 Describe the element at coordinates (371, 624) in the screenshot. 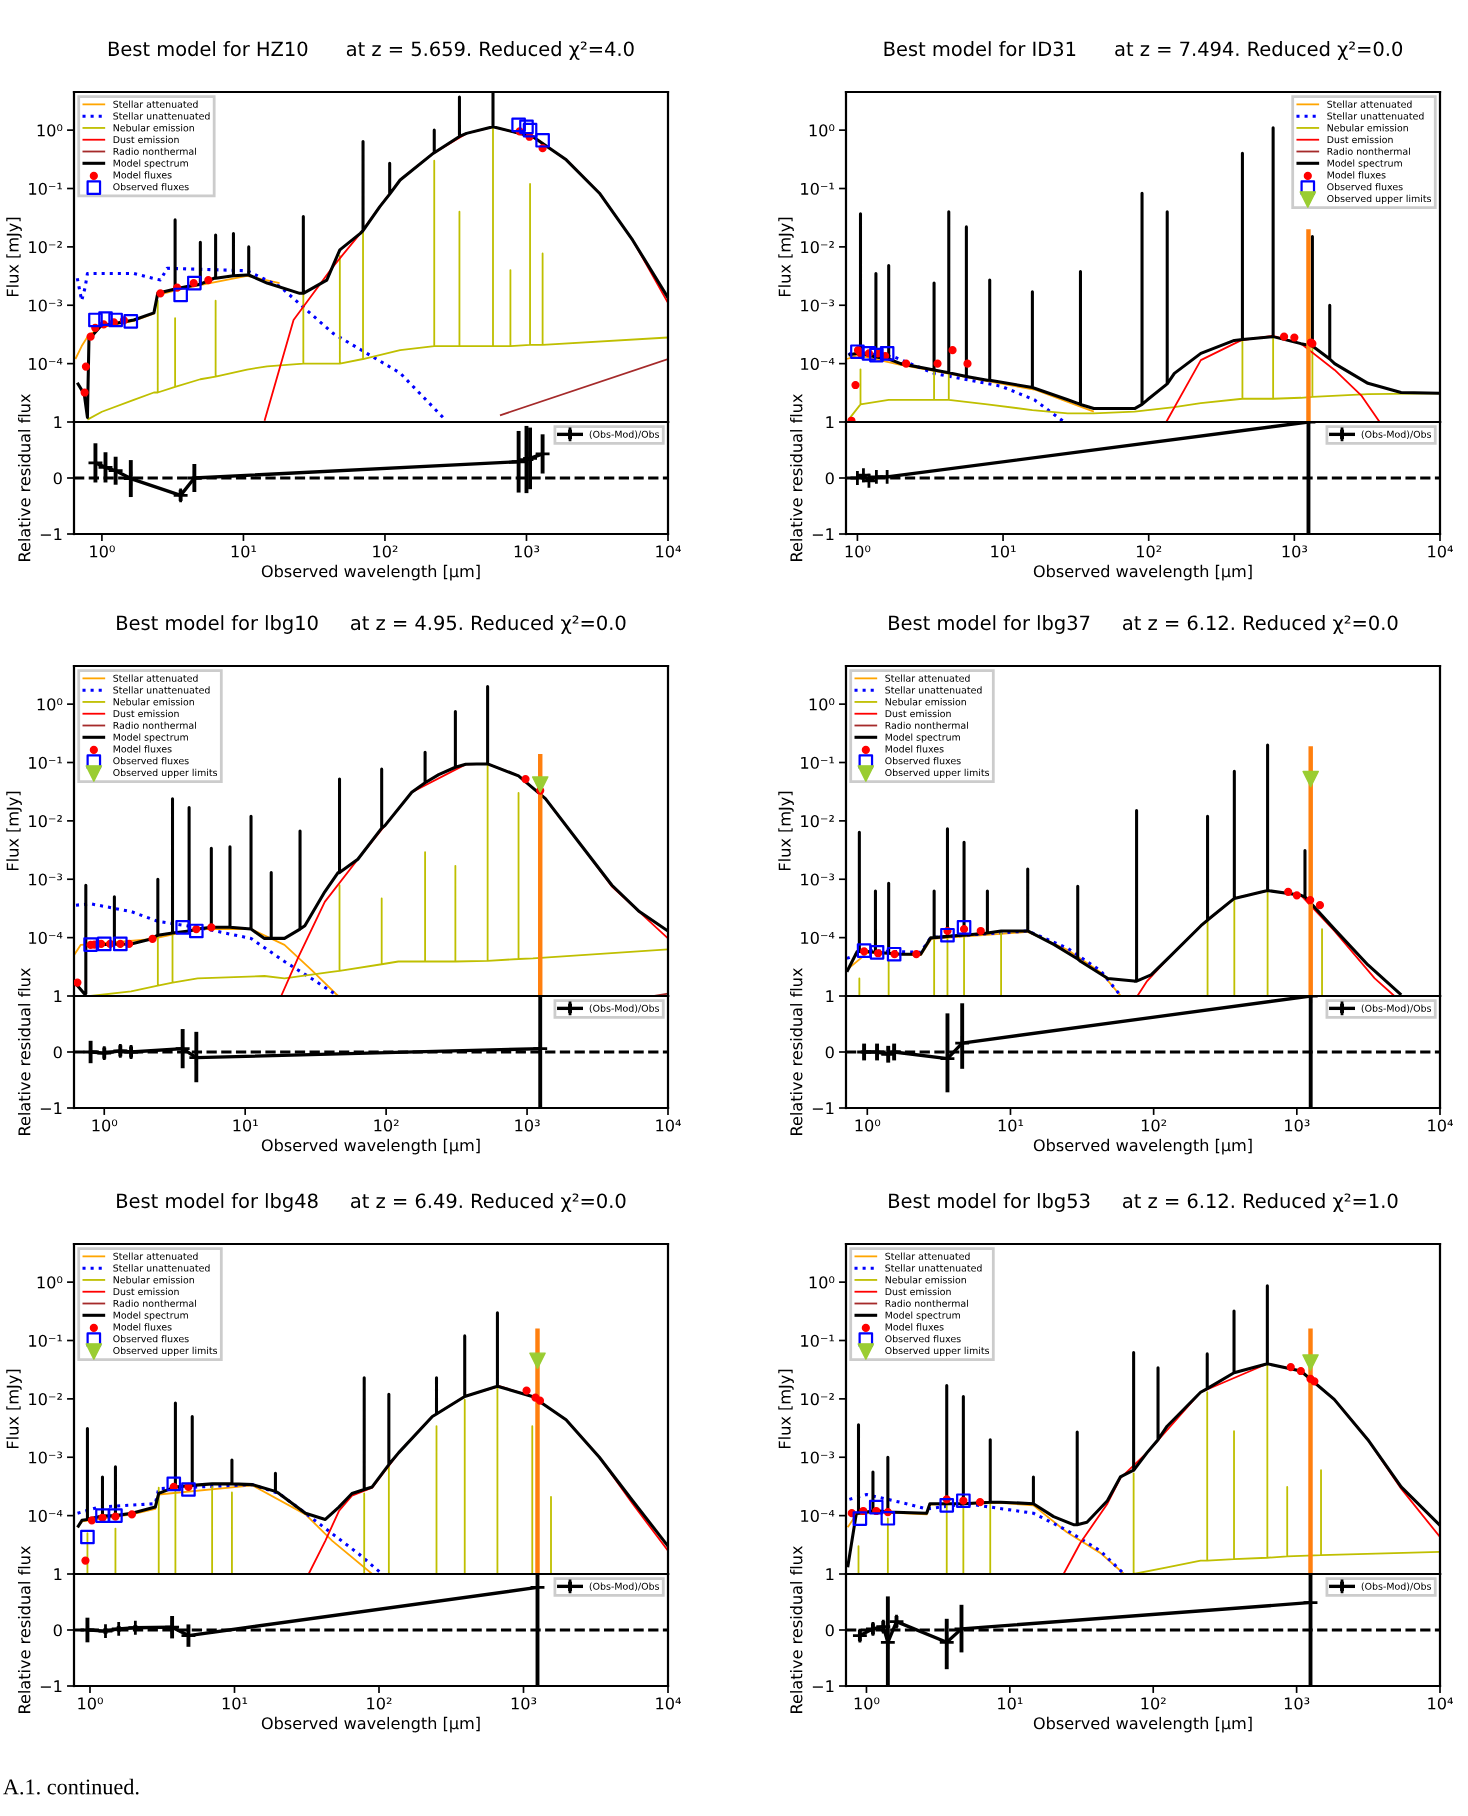

I see `chart-title: Best model for lbg10 at z = 4.95. Reduced χ²=0.0` at that location.